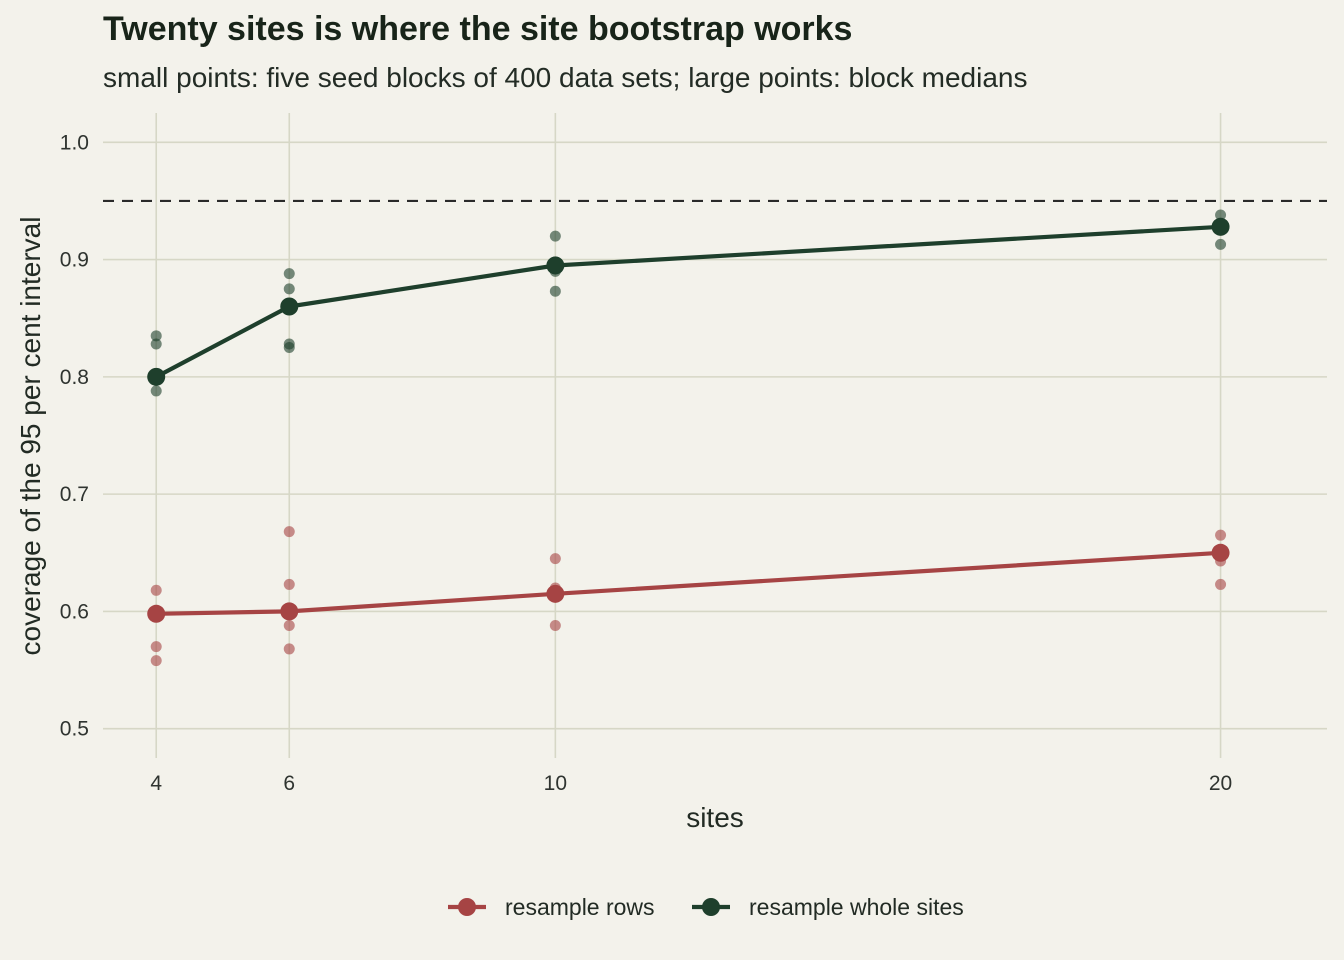 The image size is (1344, 960). Describe the element at coordinates (289, 783) in the screenshot. I see `x-tick-label: 6` at that location.